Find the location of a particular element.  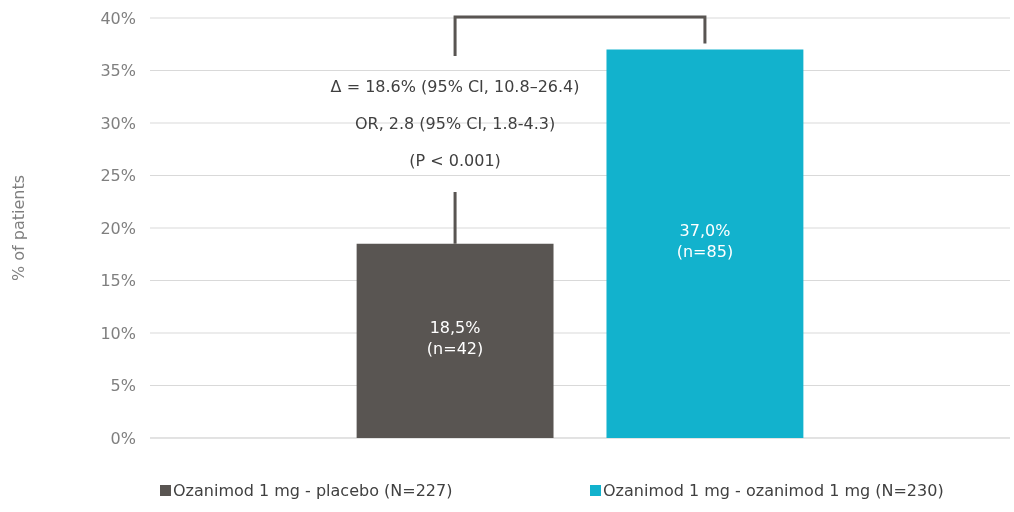

annotation: (P < 0.001) is located at coordinates (455, 160).